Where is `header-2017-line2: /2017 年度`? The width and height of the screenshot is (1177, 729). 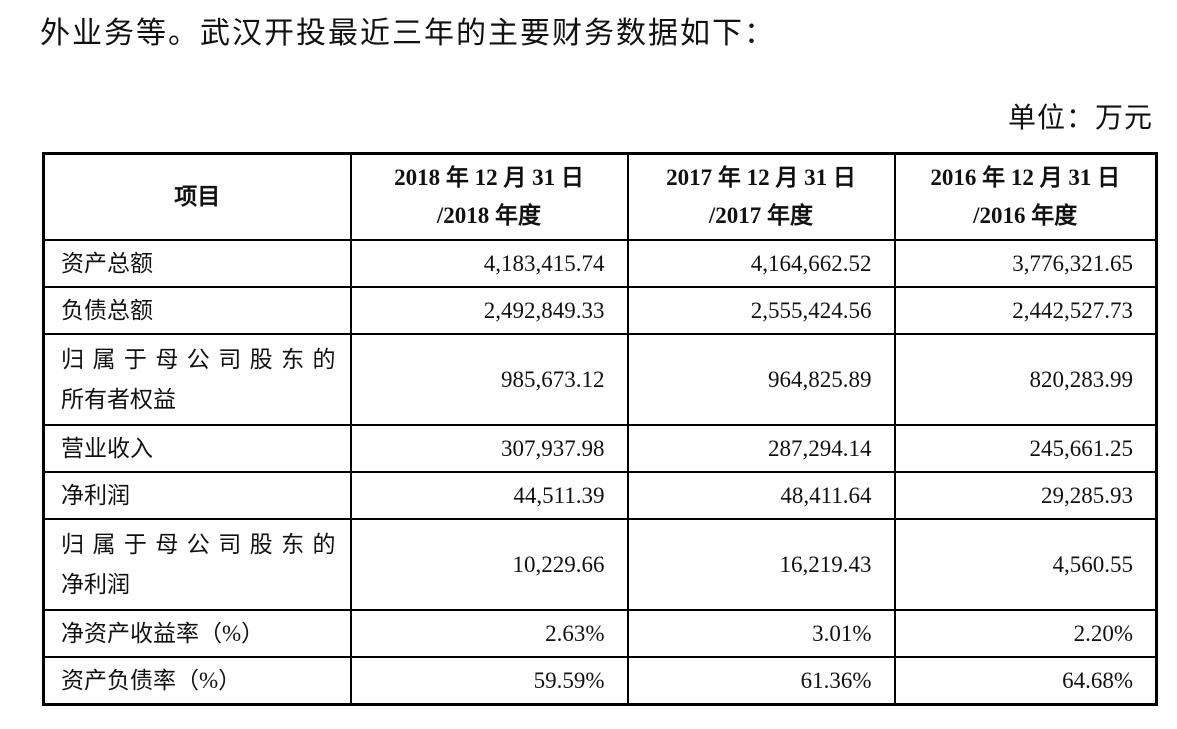 header-2017-line2: /2017 年度 is located at coordinates (761, 215).